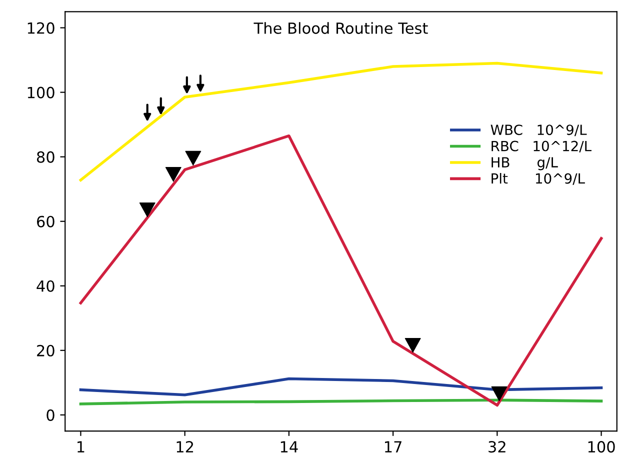 This screenshot has height=466, width=620. Describe the element at coordinates (542, 146) in the screenshot. I see `legend-label: RBC 10^12/L` at that location.